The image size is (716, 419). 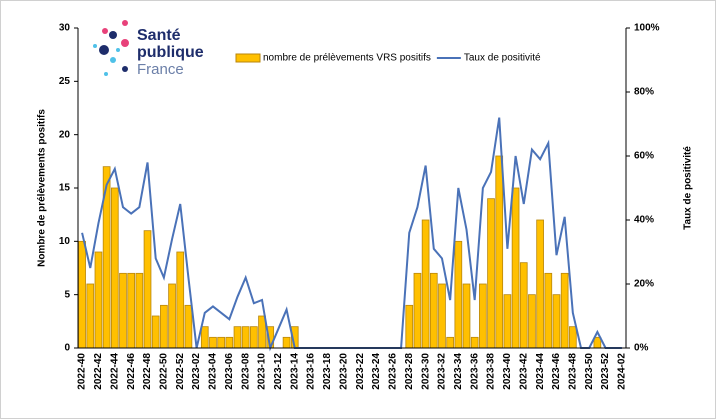 What do you see at coordinates (65, 81) in the screenshot?
I see `y-tick-label: 25` at bounding box center [65, 81].